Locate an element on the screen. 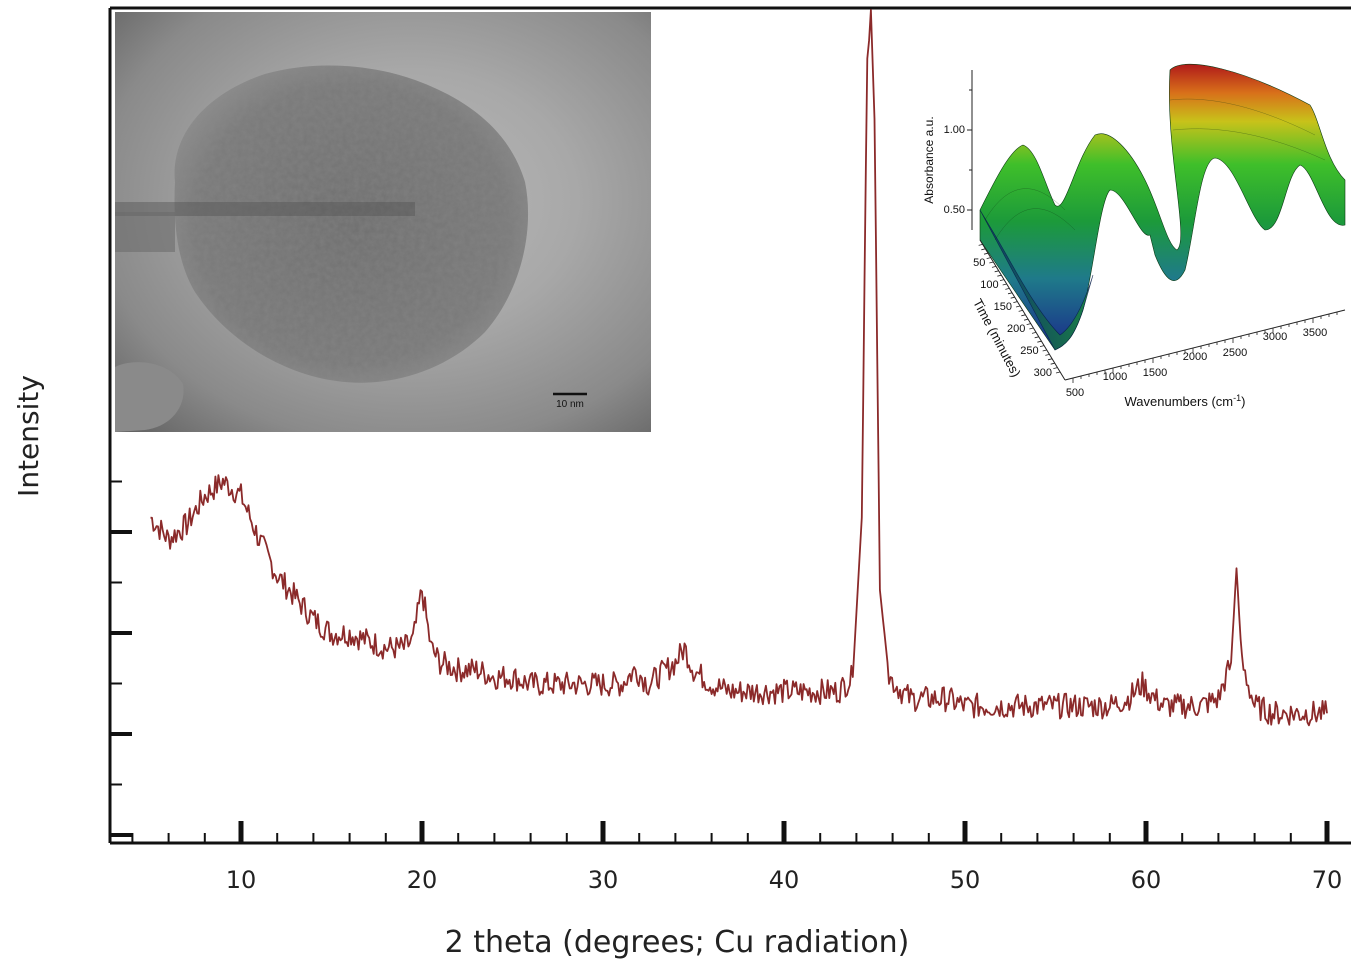 Image resolution: width=1351 pixels, height=962 pixels. ftir-z-title: Absorbance a.u. is located at coordinates (929, 159).